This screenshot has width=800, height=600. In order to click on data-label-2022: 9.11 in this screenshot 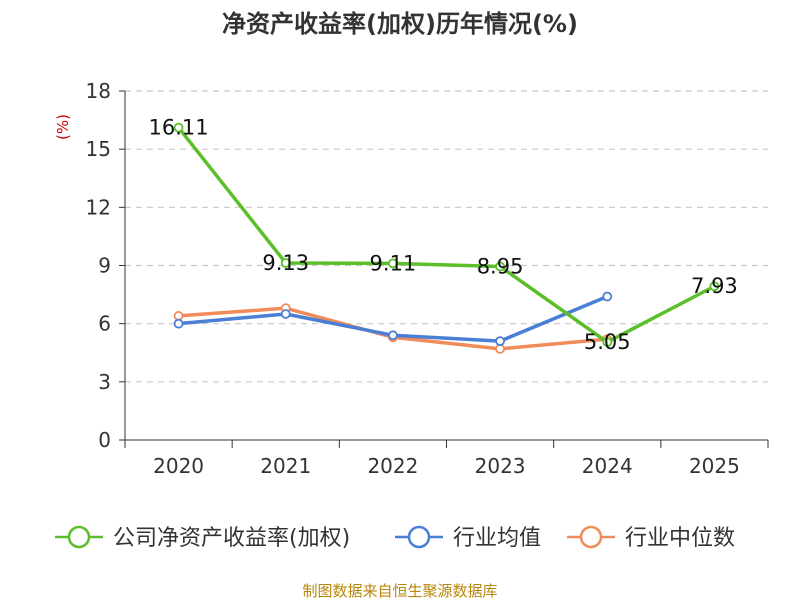, I will do `click(393, 263)`.